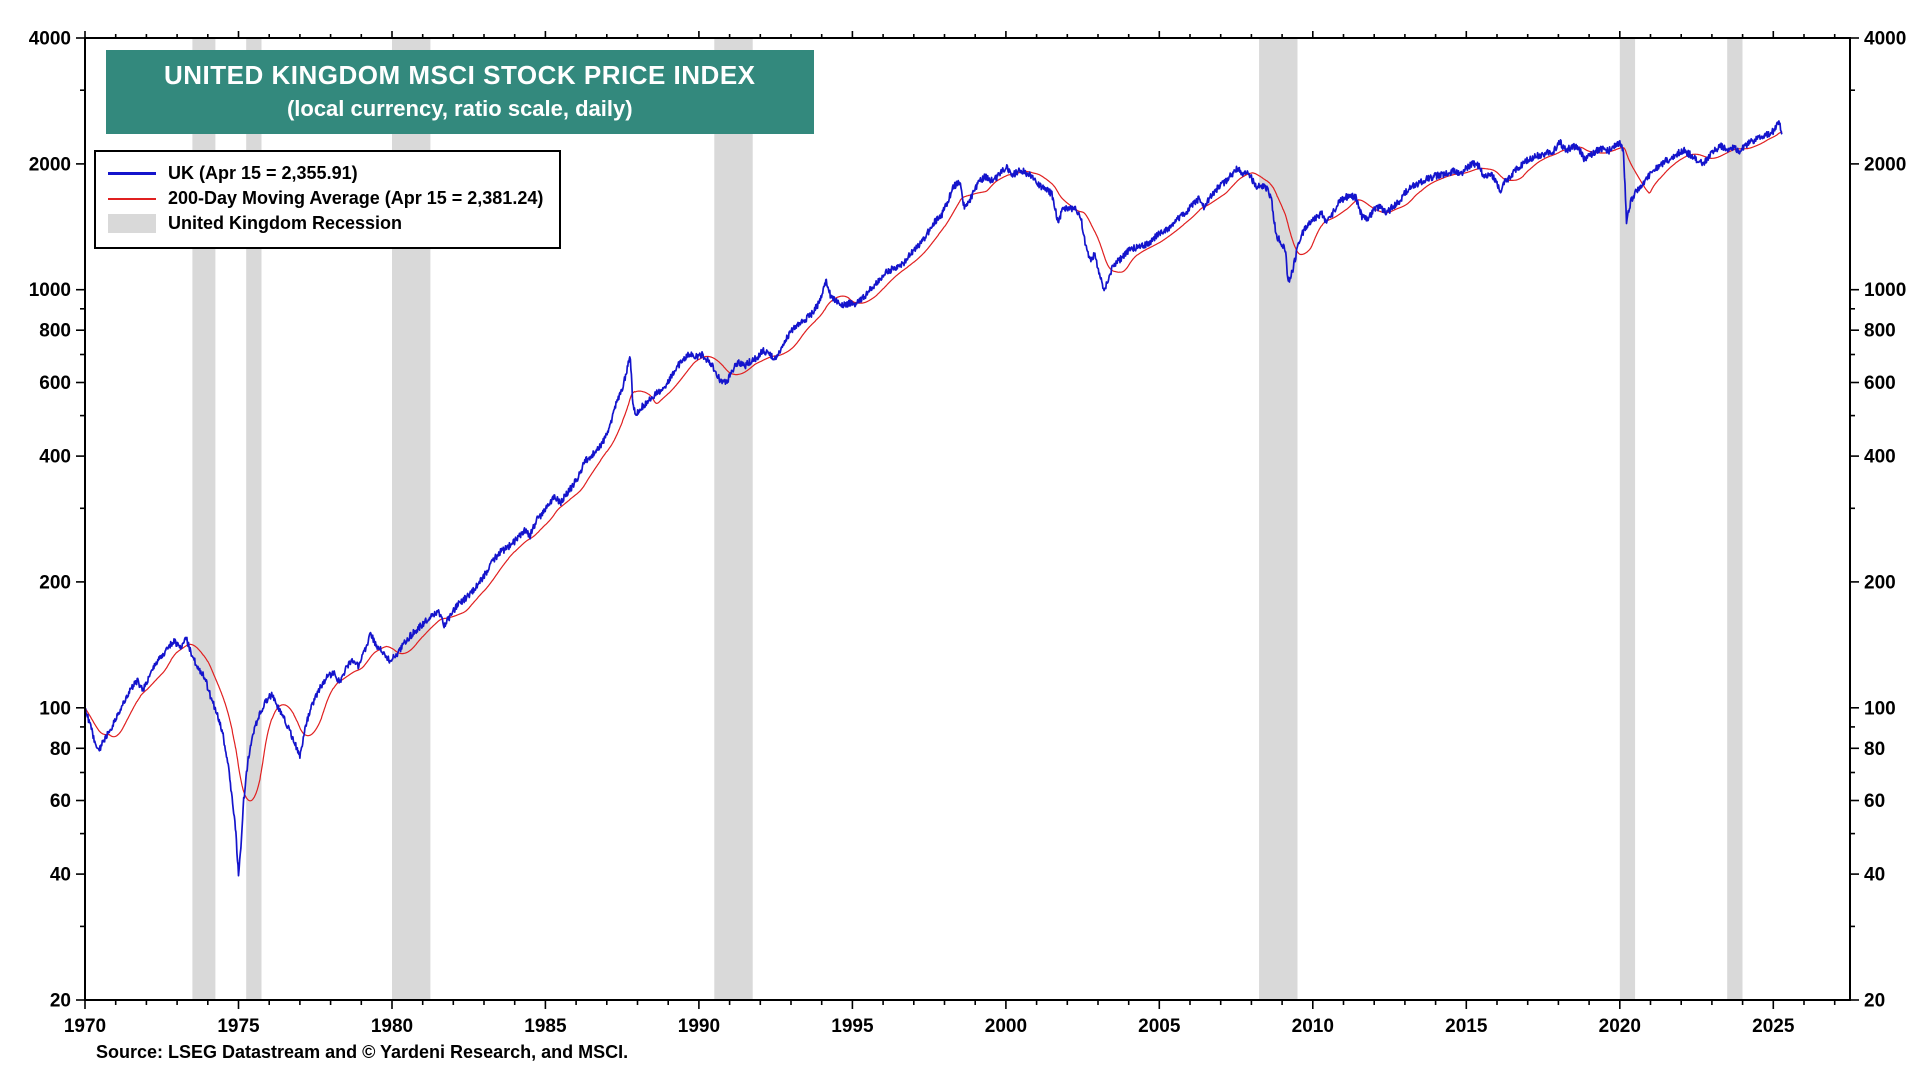 The image size is (1920, 1080). I want to click on svg-text: 2005, so click(1159, 1026).